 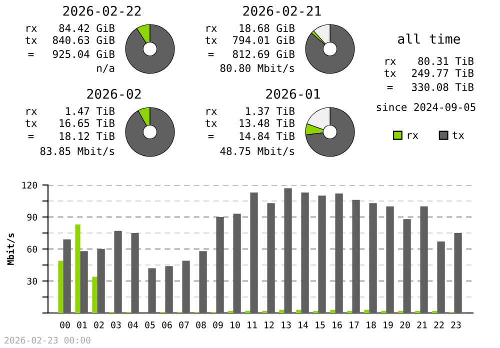 What do you see at coordinates (83, 54) in the screenshot?
I see `text: 925.04 GiB` at bounding box center [83, 54].